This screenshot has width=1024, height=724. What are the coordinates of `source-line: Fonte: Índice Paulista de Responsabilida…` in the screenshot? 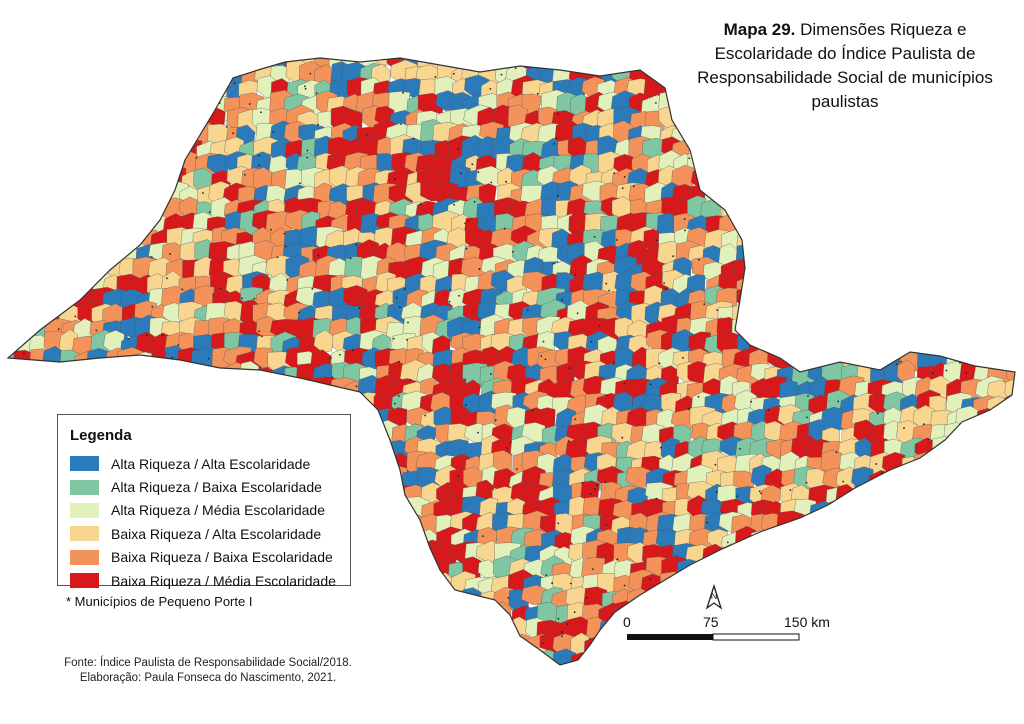 It's located at (208, 663).